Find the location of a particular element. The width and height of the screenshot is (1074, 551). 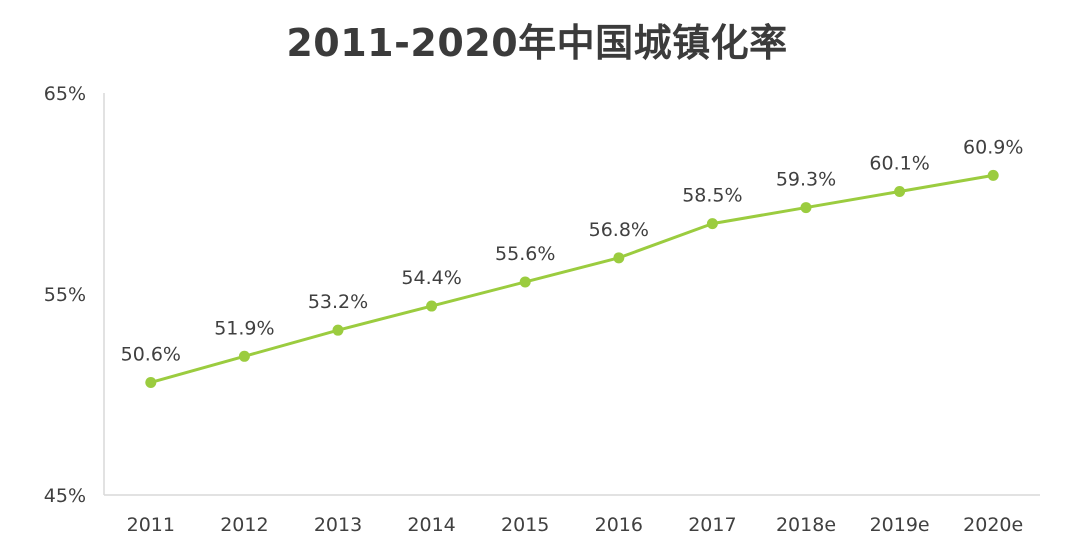

data-label: 60.9% is located at coordinates (993, 147).